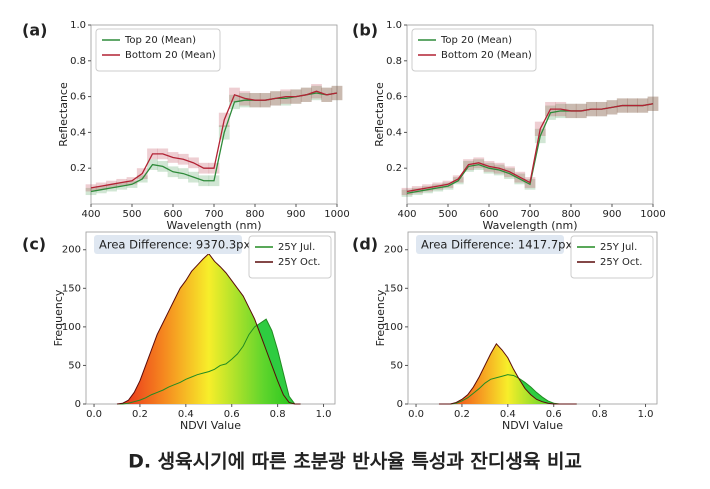  Describe the element at coordinates (355, 462) in the screenshot. I see `caption: D. 생육시기에 따른 초분광 반사율 특성과 잔디생육 비교` at that location.